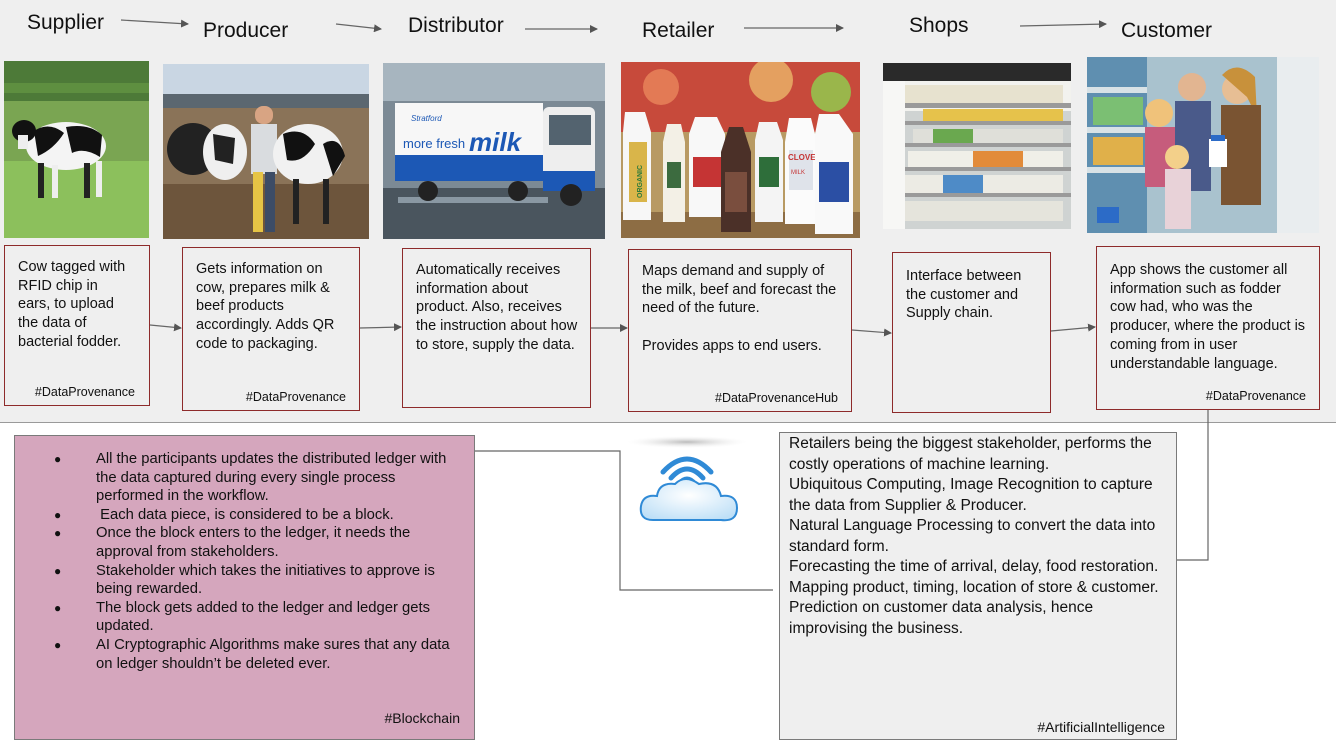  Describe the element at coordinates (805, 157) in the screenshot. I see `clover-label-text: CLOVER` at that location.